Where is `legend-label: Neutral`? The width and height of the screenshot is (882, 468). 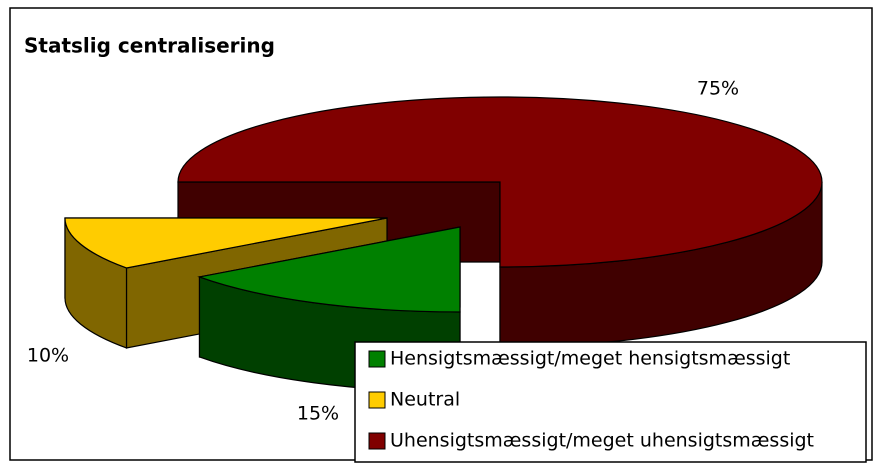
legend-label: Neutral is located at coordinates (425, 400).